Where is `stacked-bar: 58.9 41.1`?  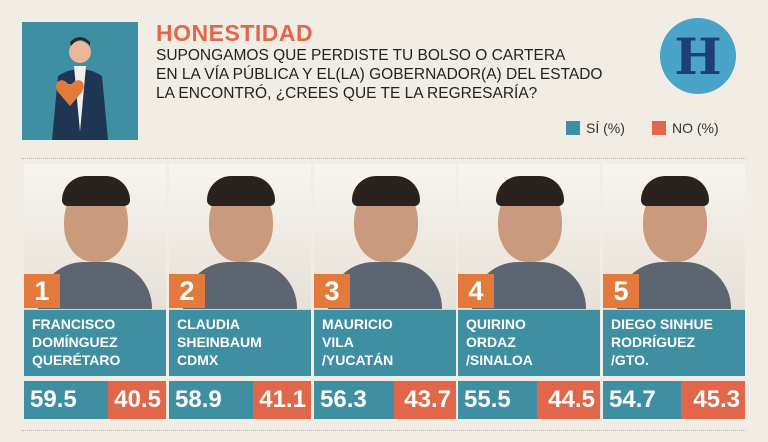
stacked-bar: 58.9 41.1 is located at coordinates (240, 400).